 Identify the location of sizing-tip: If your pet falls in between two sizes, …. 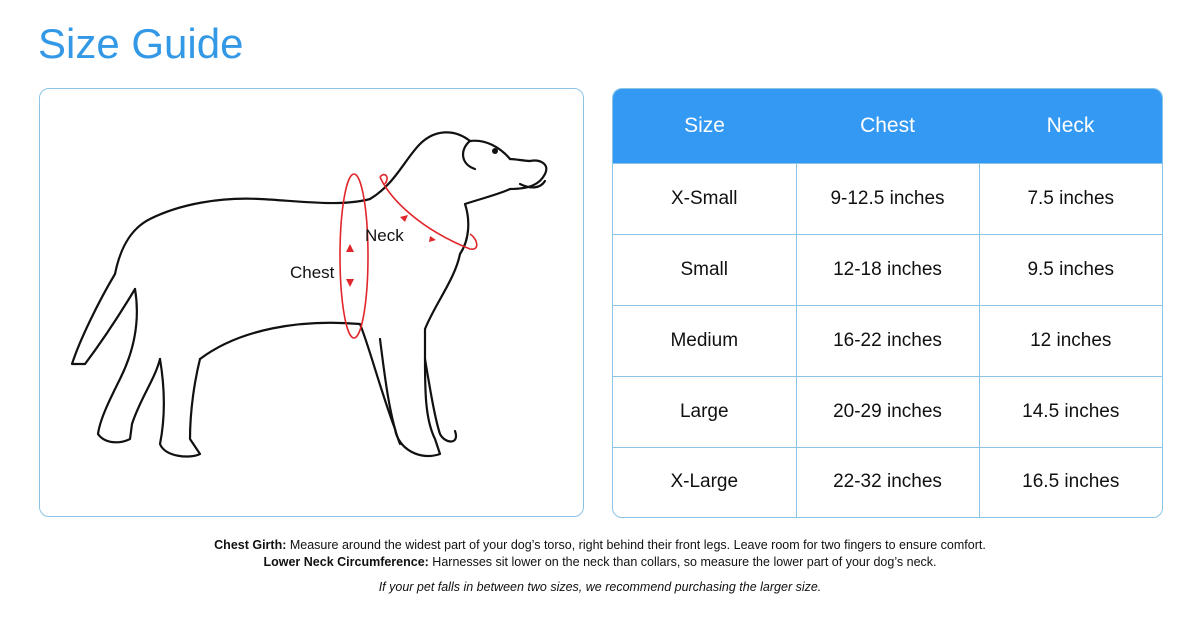
(600, 587).